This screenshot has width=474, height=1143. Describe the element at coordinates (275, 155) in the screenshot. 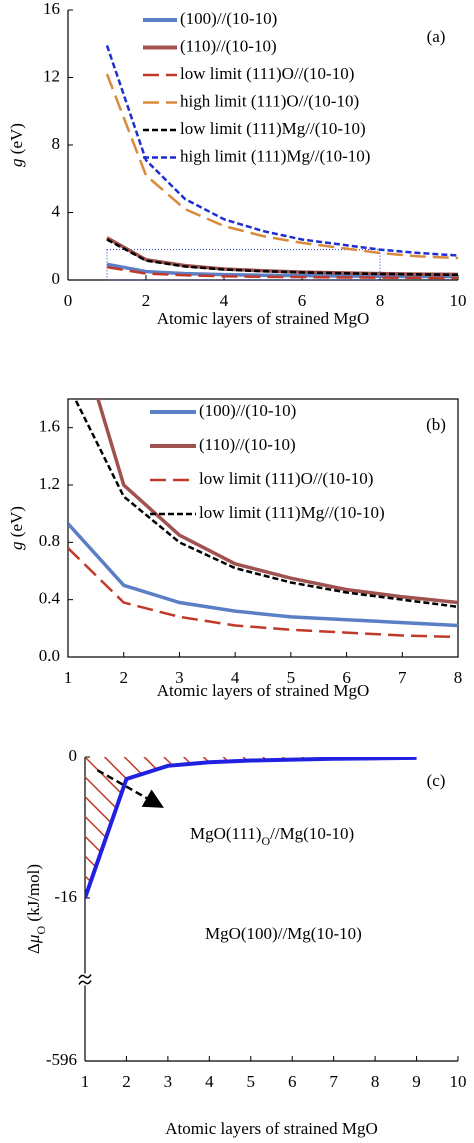

I see `legend-label: high limit (111)Mg//(10-10)` at that location.